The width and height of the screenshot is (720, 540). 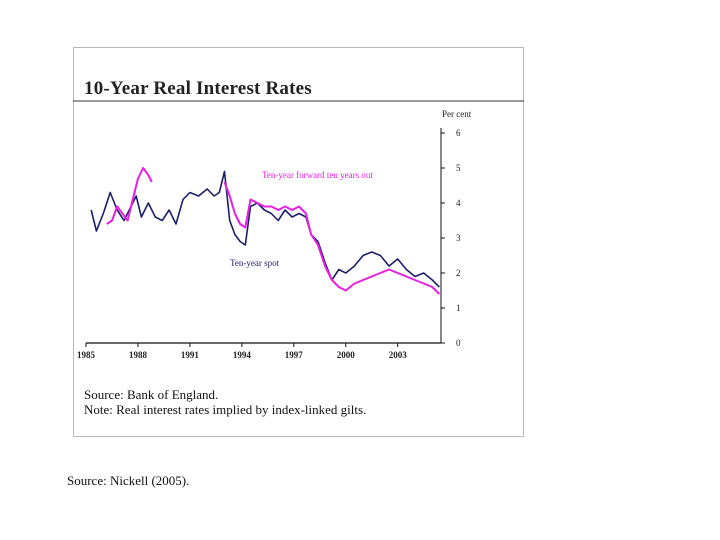 What do you see at coordinates (317, 175) in the screenshot?
I see `forward-series-label: Ten-year forward ten years out` at bounding box center [317, 175].